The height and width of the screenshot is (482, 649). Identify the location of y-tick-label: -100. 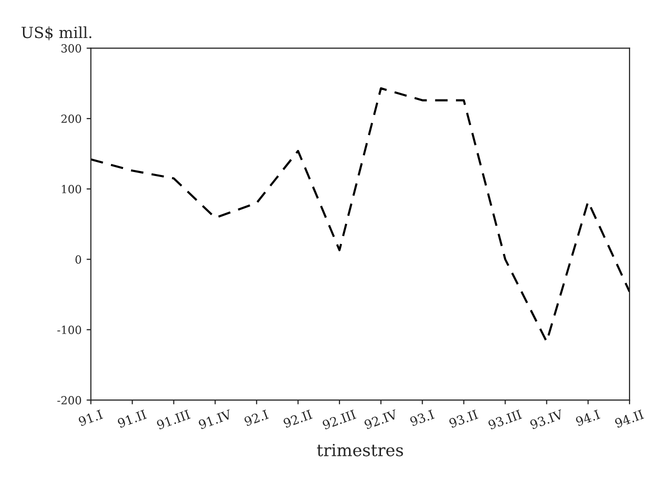
(69, 330).